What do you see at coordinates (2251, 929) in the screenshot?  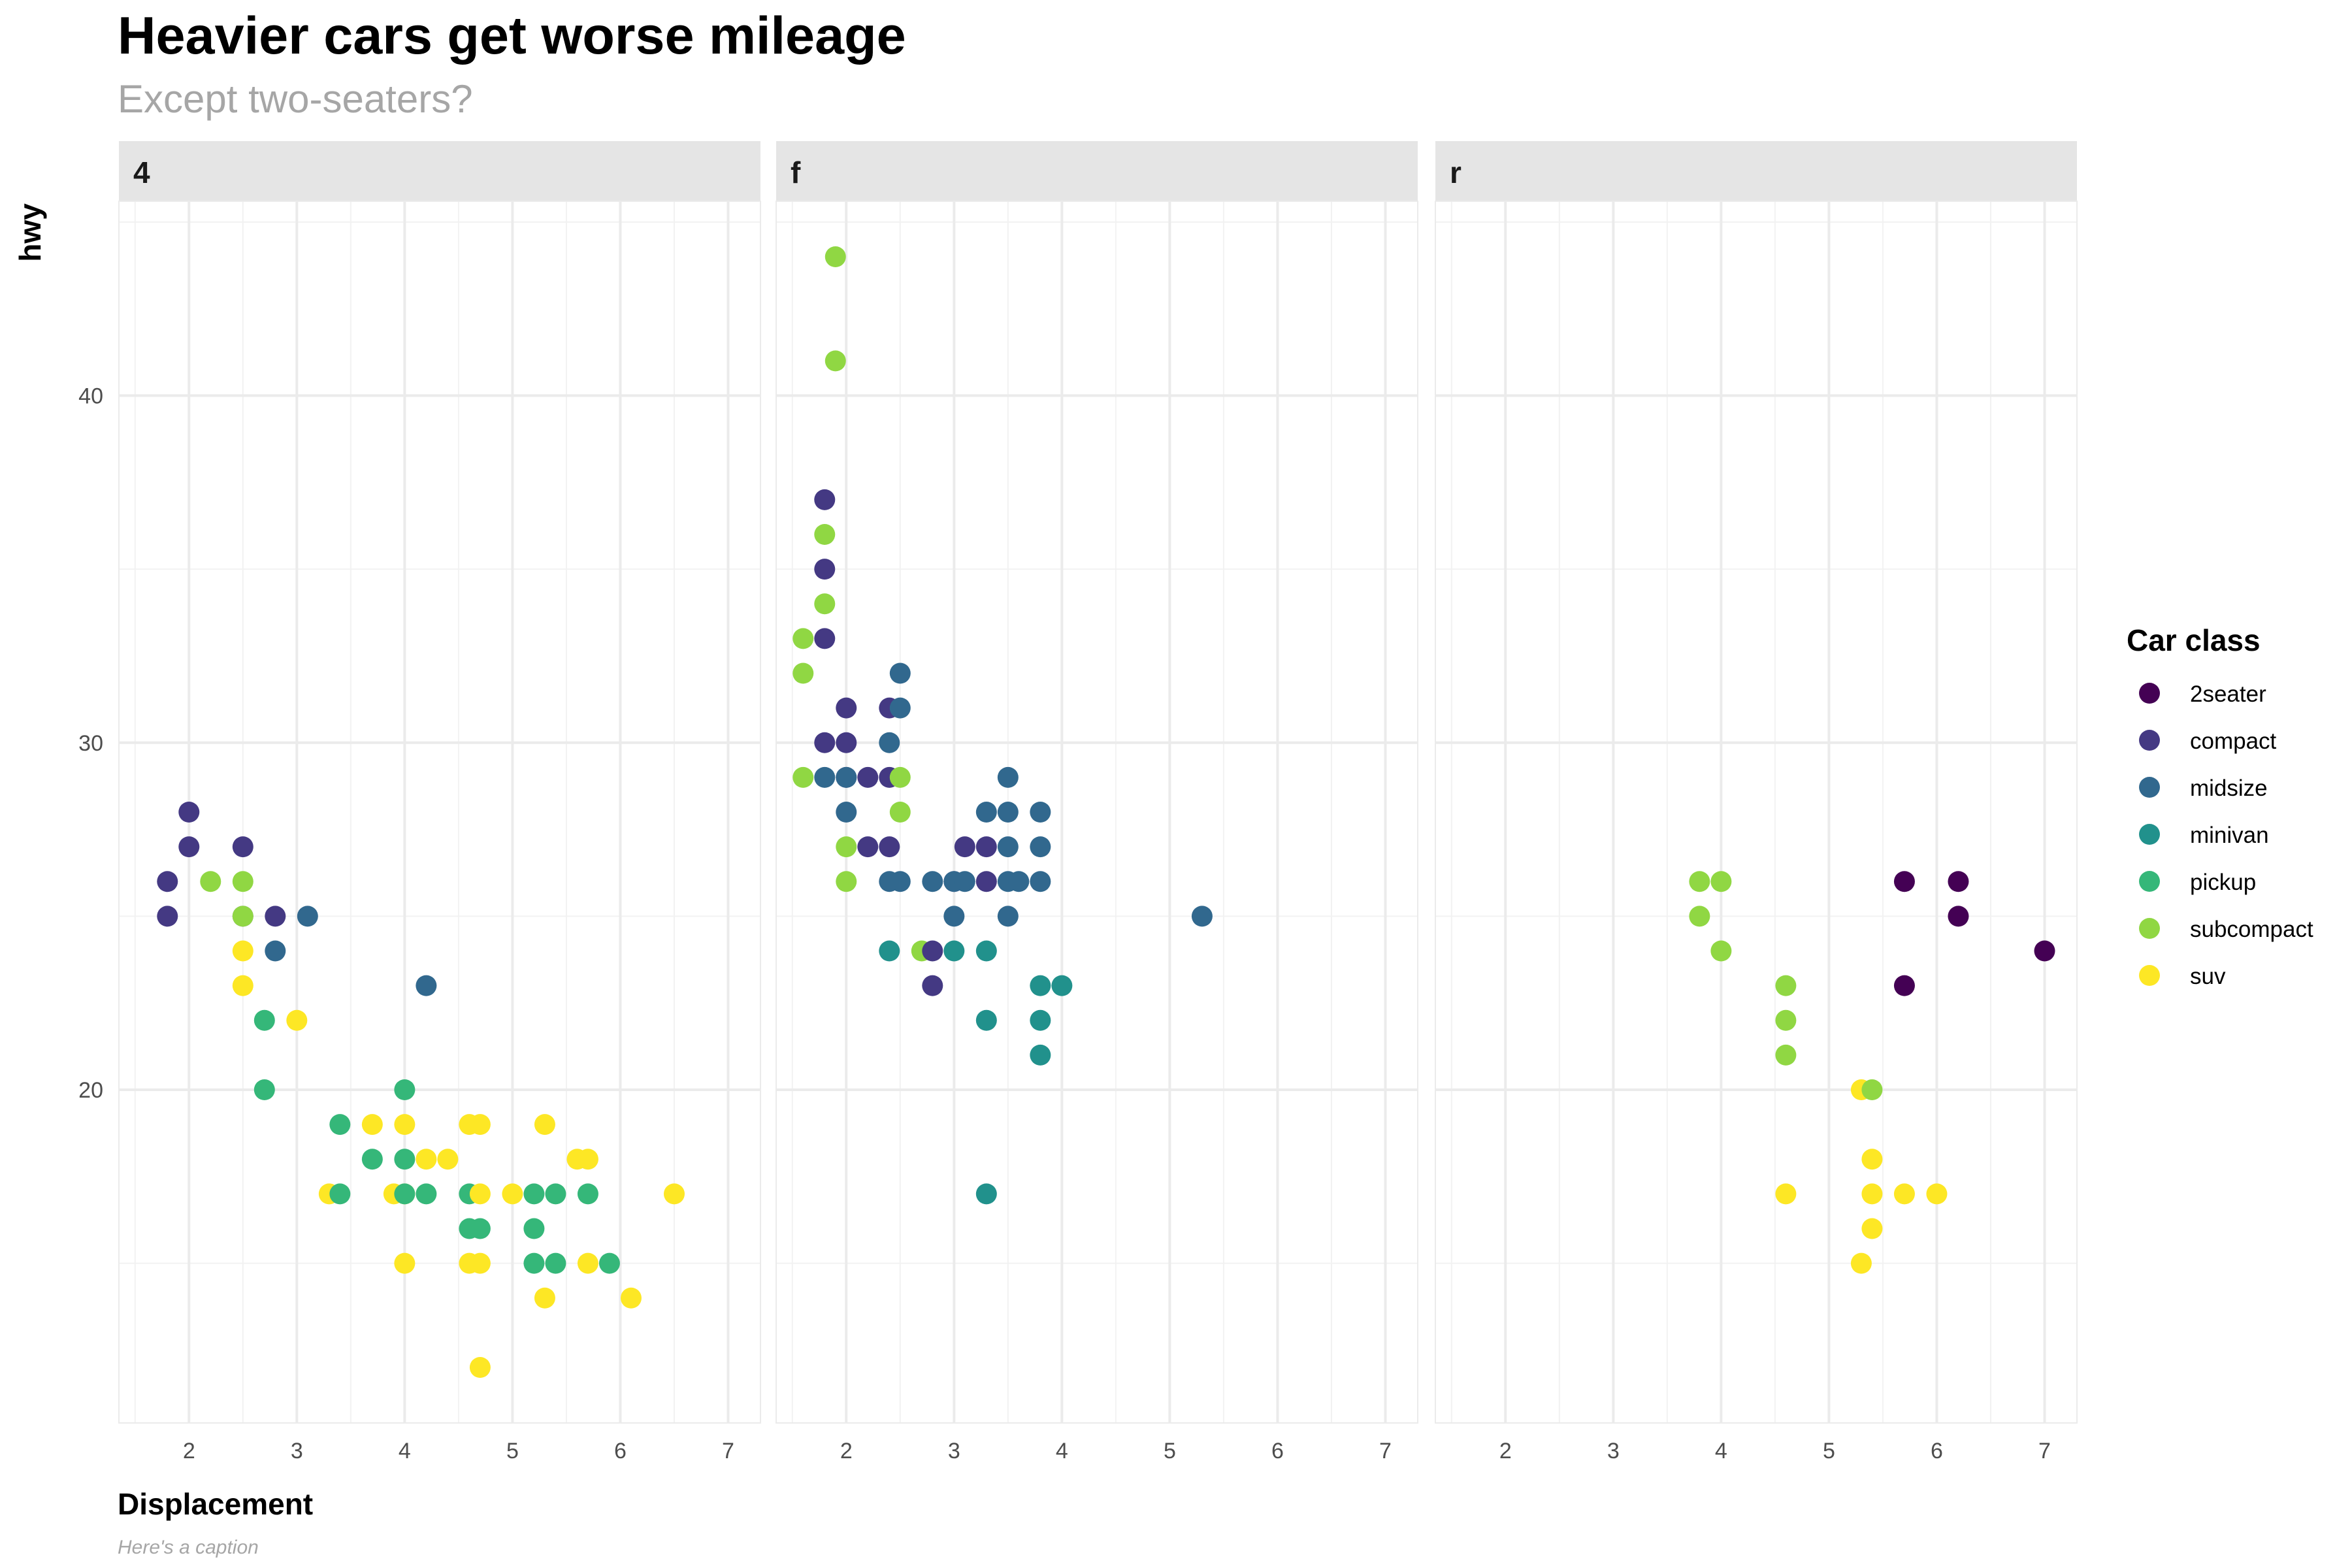 I see `legend-label: subcompact` at bounding box center [2251, 929].